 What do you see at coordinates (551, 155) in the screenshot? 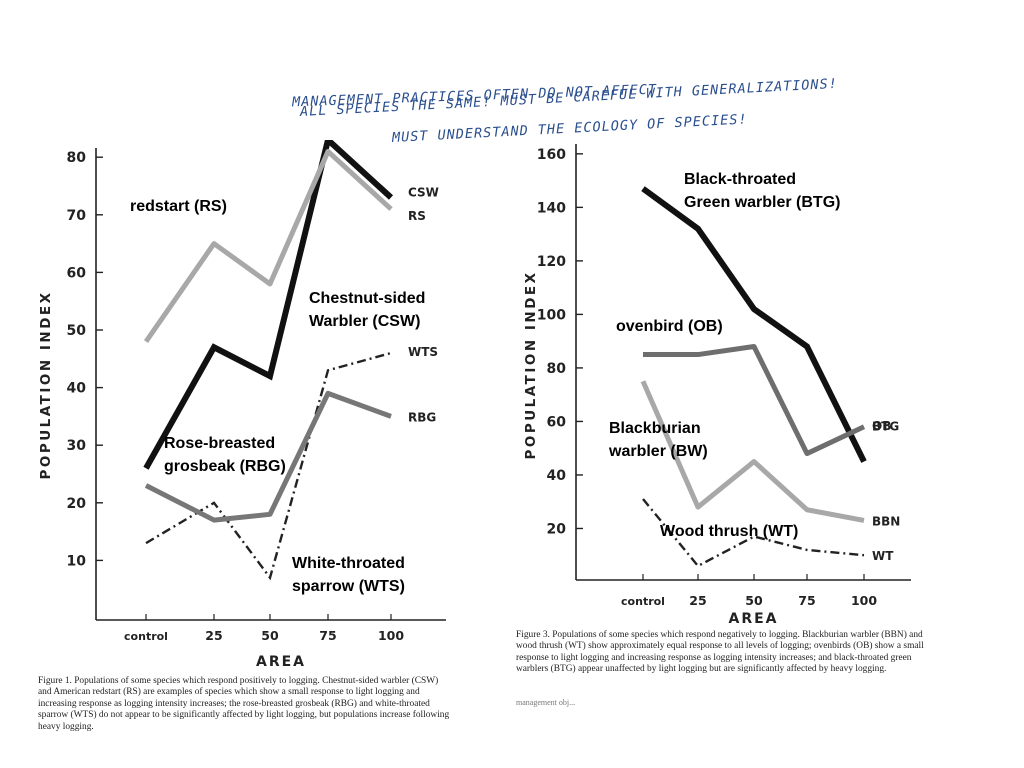
I see `y-tick-label: 160` at bounding box center [551, 155].